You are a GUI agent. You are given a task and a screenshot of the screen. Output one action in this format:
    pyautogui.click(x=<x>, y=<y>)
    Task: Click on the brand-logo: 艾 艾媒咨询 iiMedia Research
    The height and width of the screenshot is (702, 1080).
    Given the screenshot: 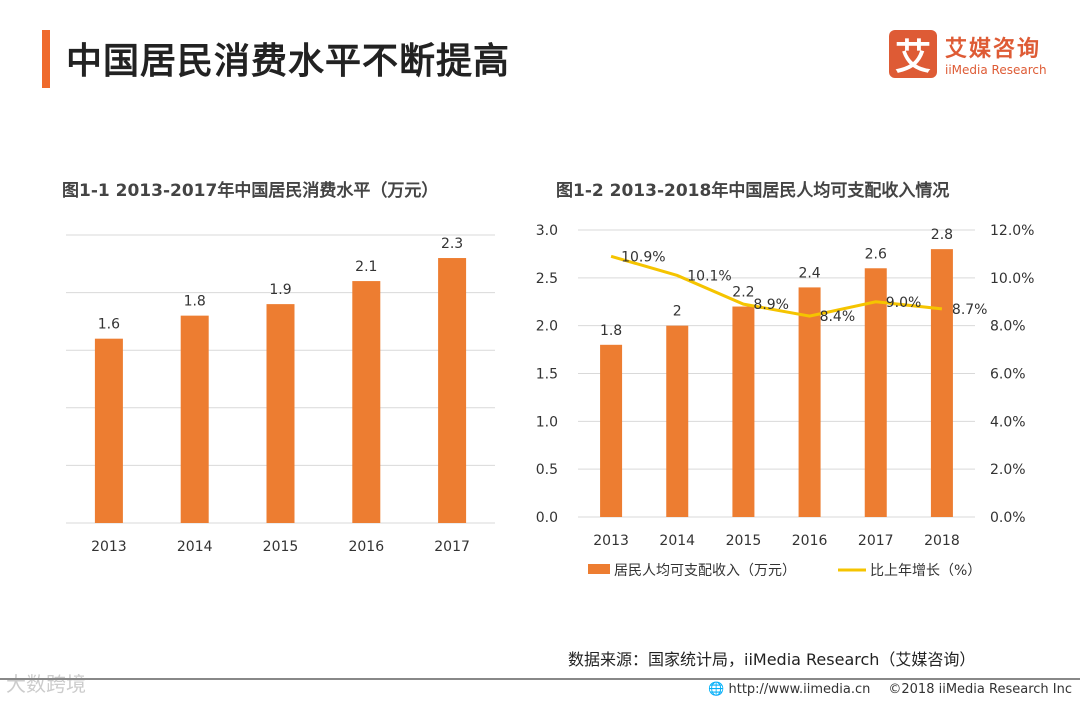 What is the action you would take?
    pyautogui.click(x=968, y=54)
    